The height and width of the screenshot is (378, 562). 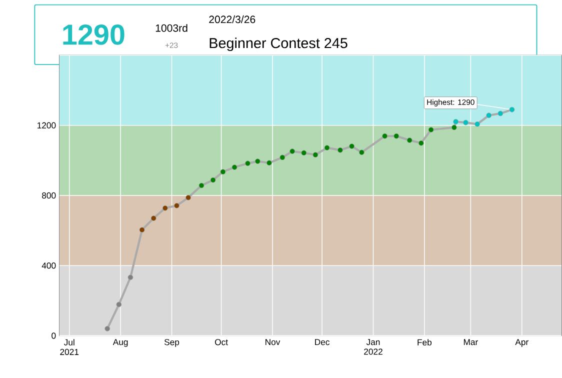 What do you see at coordinates (54, 335) in the screenshot?
I see `y-tick-label: 0` at bounding box center [54, 335].